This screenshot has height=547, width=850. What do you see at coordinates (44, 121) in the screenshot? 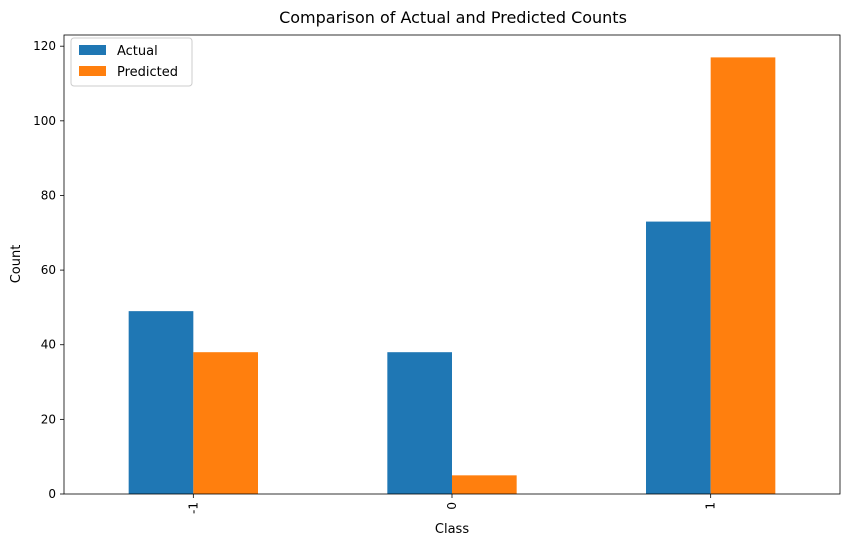
I see `y-tick-label: 100` at bounding box center [44, 121].